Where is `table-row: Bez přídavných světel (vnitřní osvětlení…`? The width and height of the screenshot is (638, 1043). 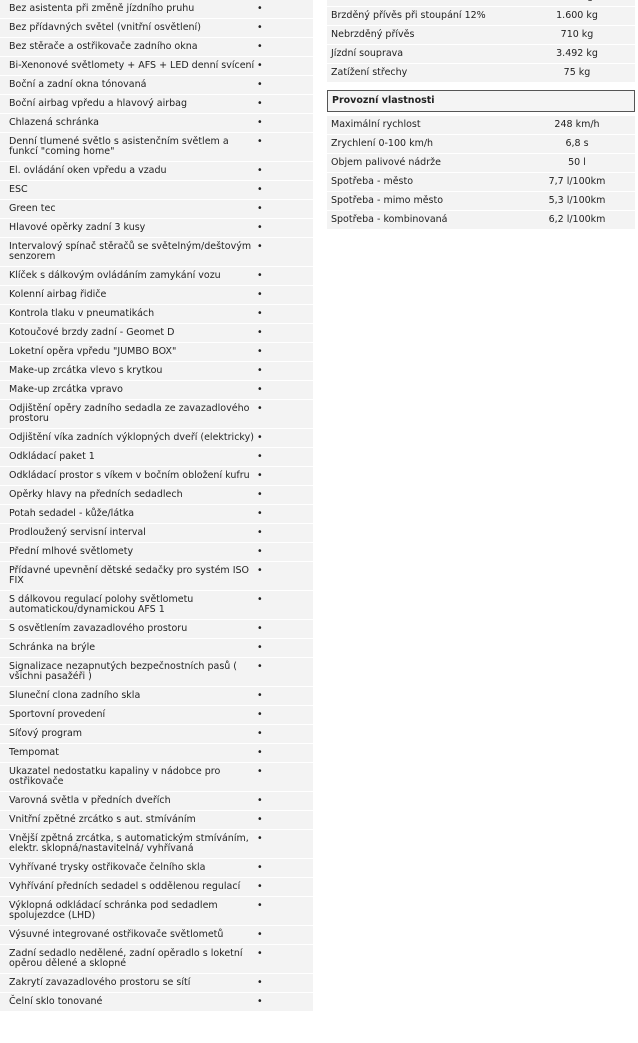
table-row: Bez přídavných světel (vnitřní osvětlení… is located at coordinates (156, 28).